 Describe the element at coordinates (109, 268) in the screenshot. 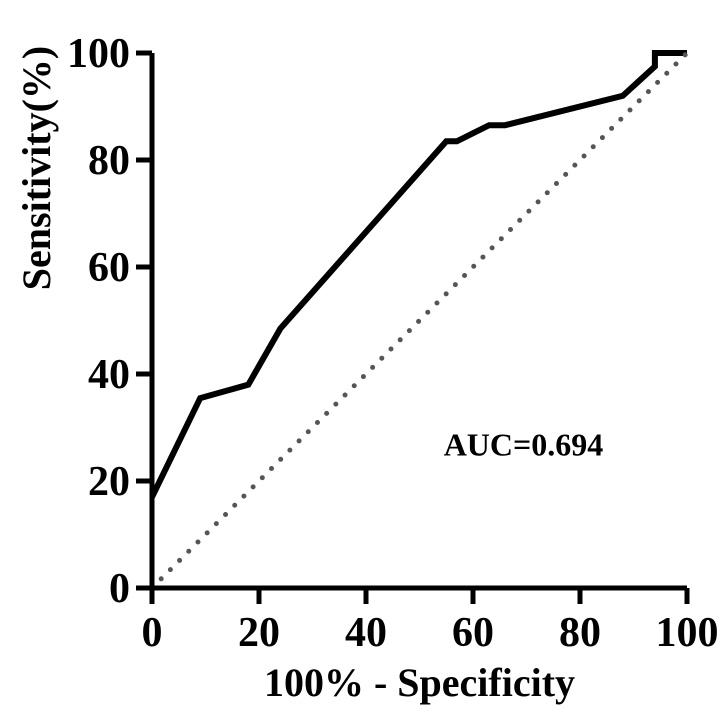

I see `y-tick-label: 60` at that location.